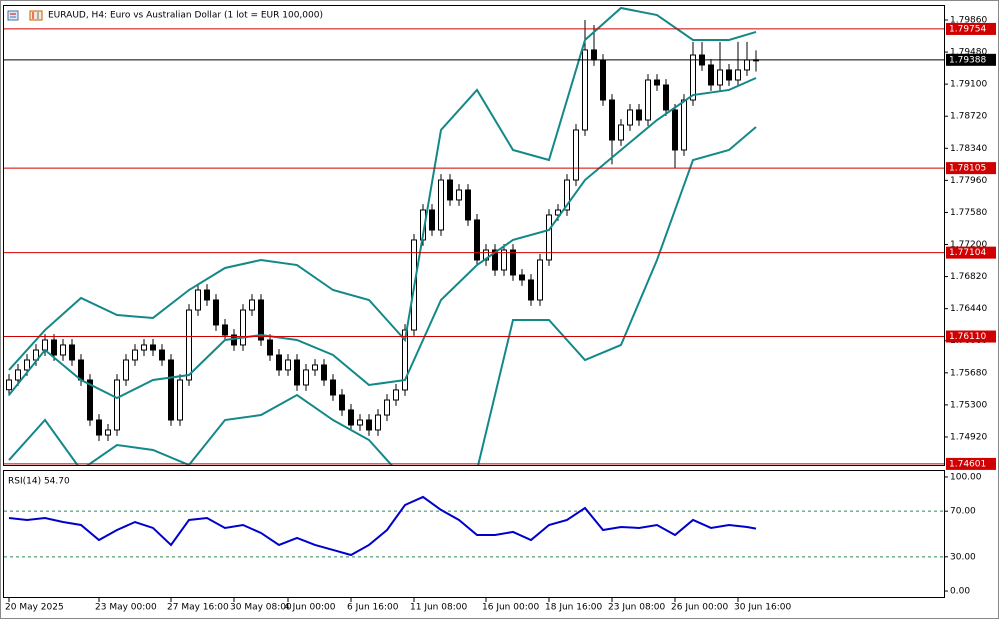 The width and height of the screenshot is (1000, 620). Describe the element at coordinates (510, 608) in the screenshot. I see `x-tick-label: 16 Jun 00:00` at that location.